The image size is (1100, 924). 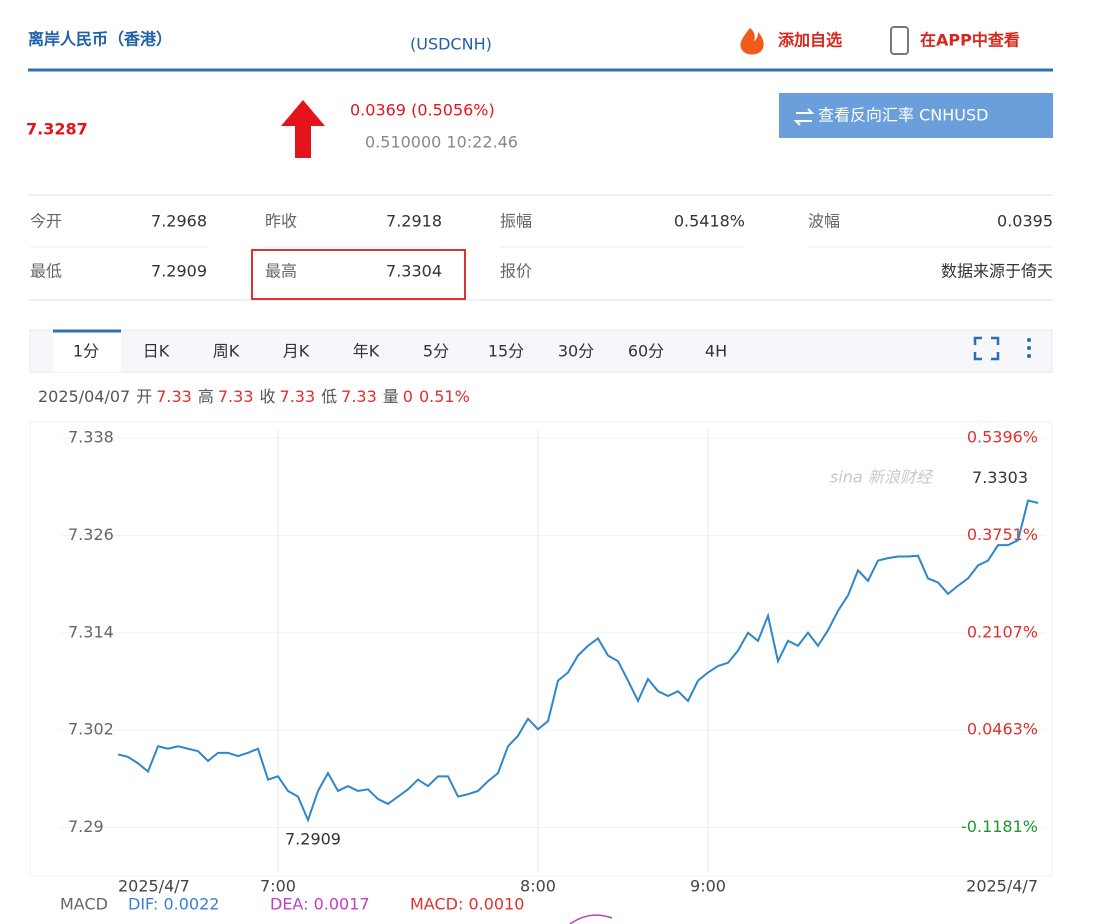 I want to click on quote-sub: 0.510000 10:22.46, so click(x=441, y=142).